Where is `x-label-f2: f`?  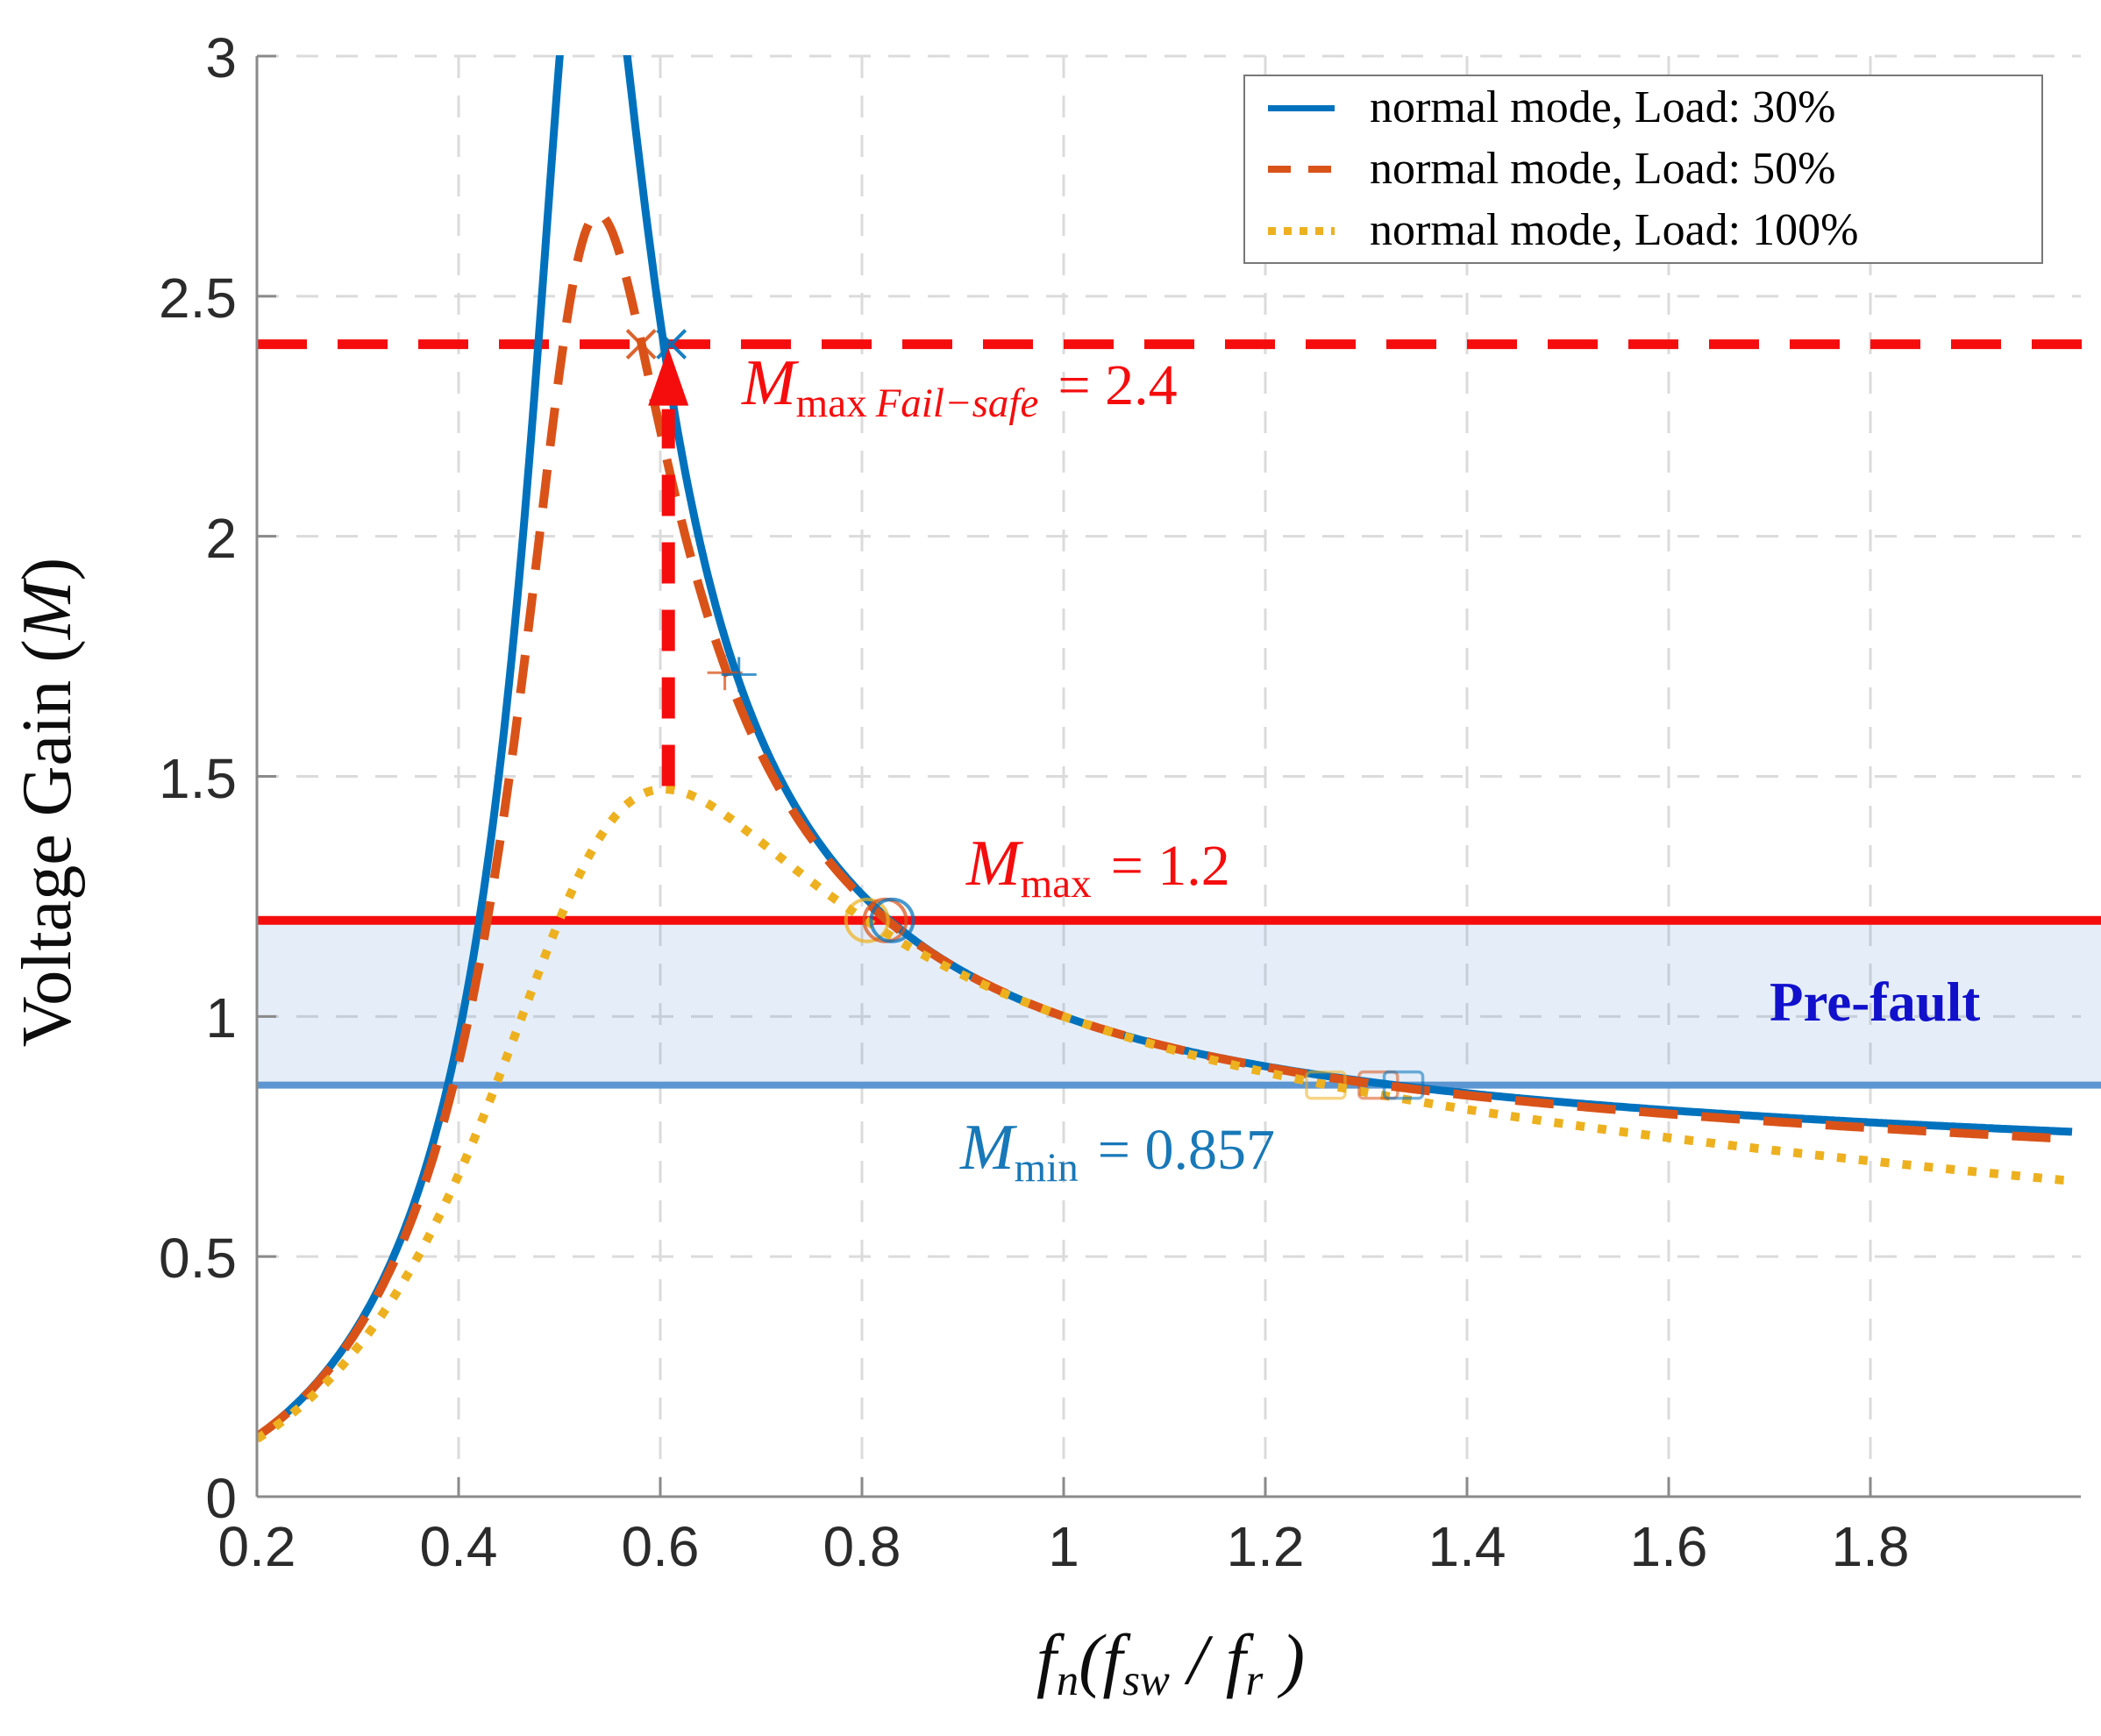 x-label-f2: f is located at coordinates (1112, 1659).